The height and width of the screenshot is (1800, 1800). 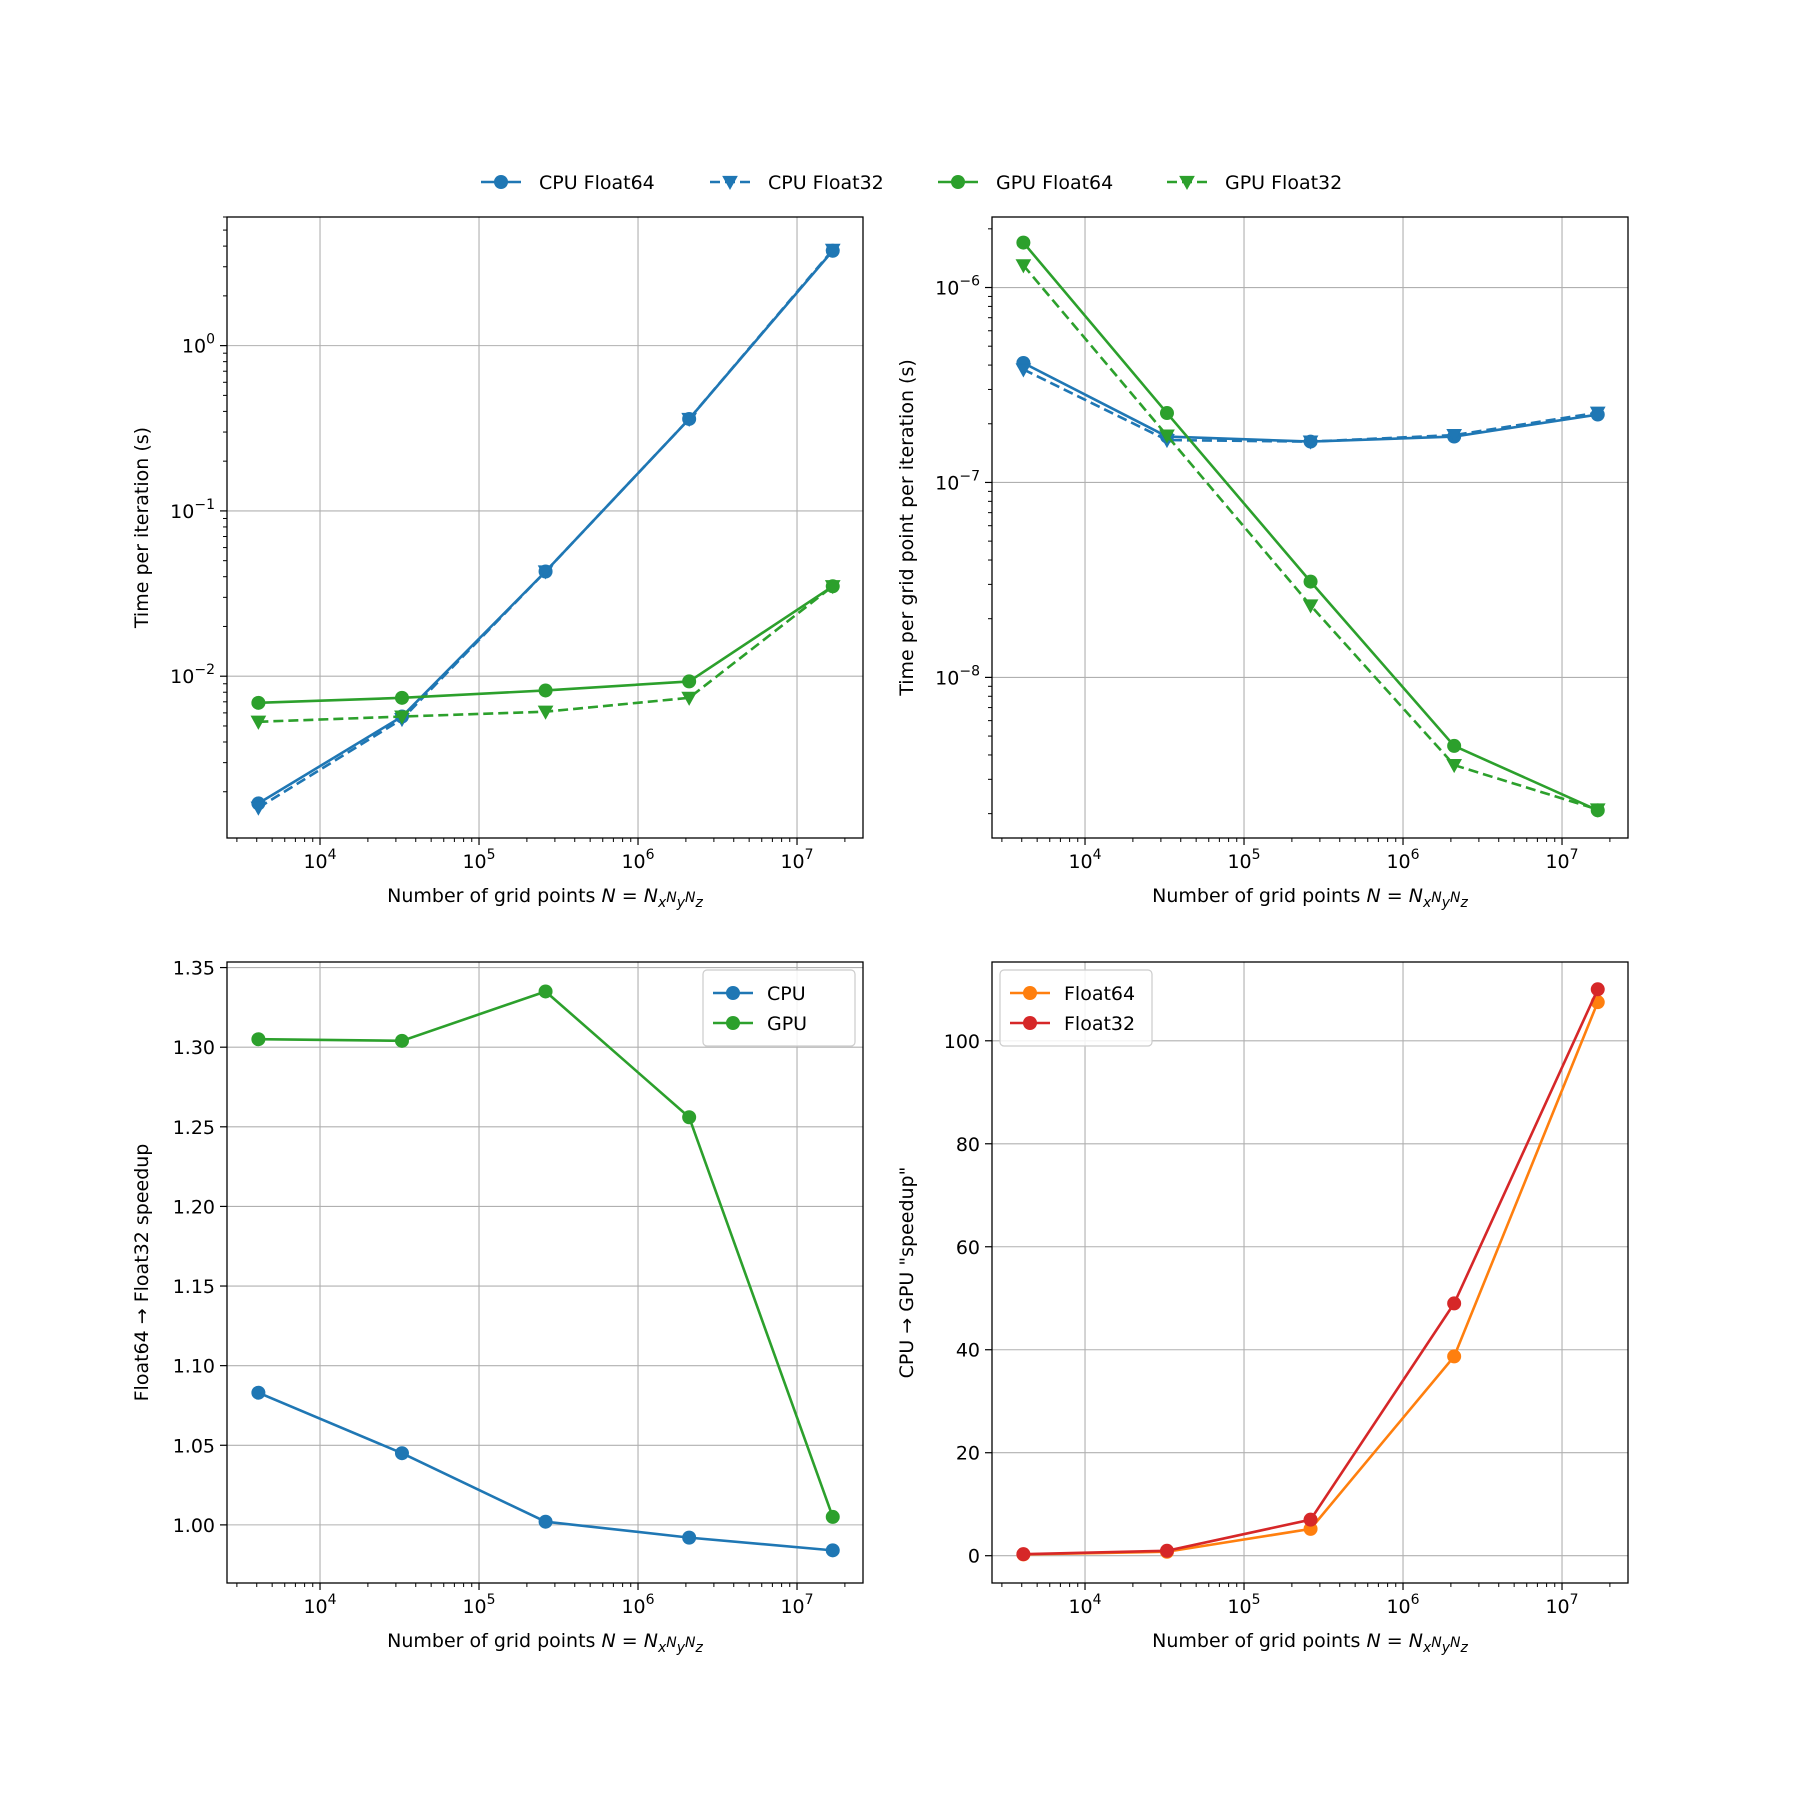 What do you see at coordinates (957, 676) in the screenshot?
I see `y-tick-label: 10⁻⁸` at bounding box center [957, 676].